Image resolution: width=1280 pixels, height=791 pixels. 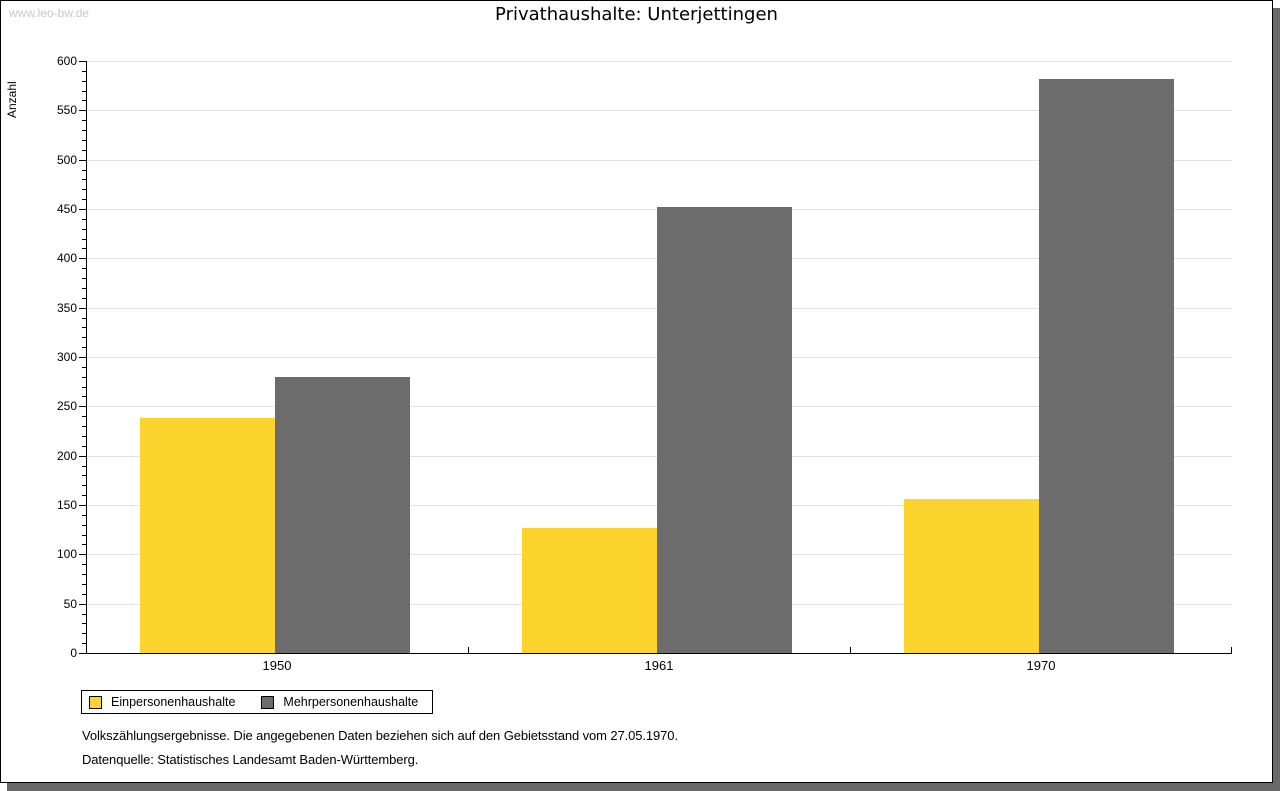 What do you see at coordinates (66, 307) in the screenshot?
I see `y-tick-label-350: 350` at bounding box center [66, 307].